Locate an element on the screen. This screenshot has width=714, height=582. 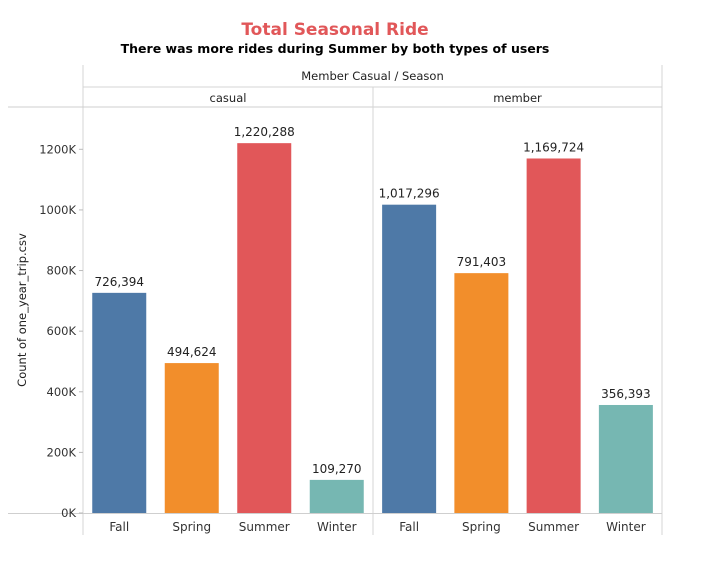
bar-casual-summer is located at coordinates (264, 328).